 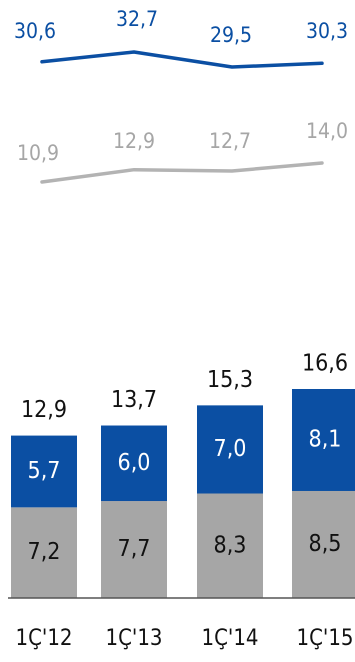 What do you see at coordinates (43, 638) in the screenshot?
I see `category-label: 1Ç'12` at bounding box center [43, 638].